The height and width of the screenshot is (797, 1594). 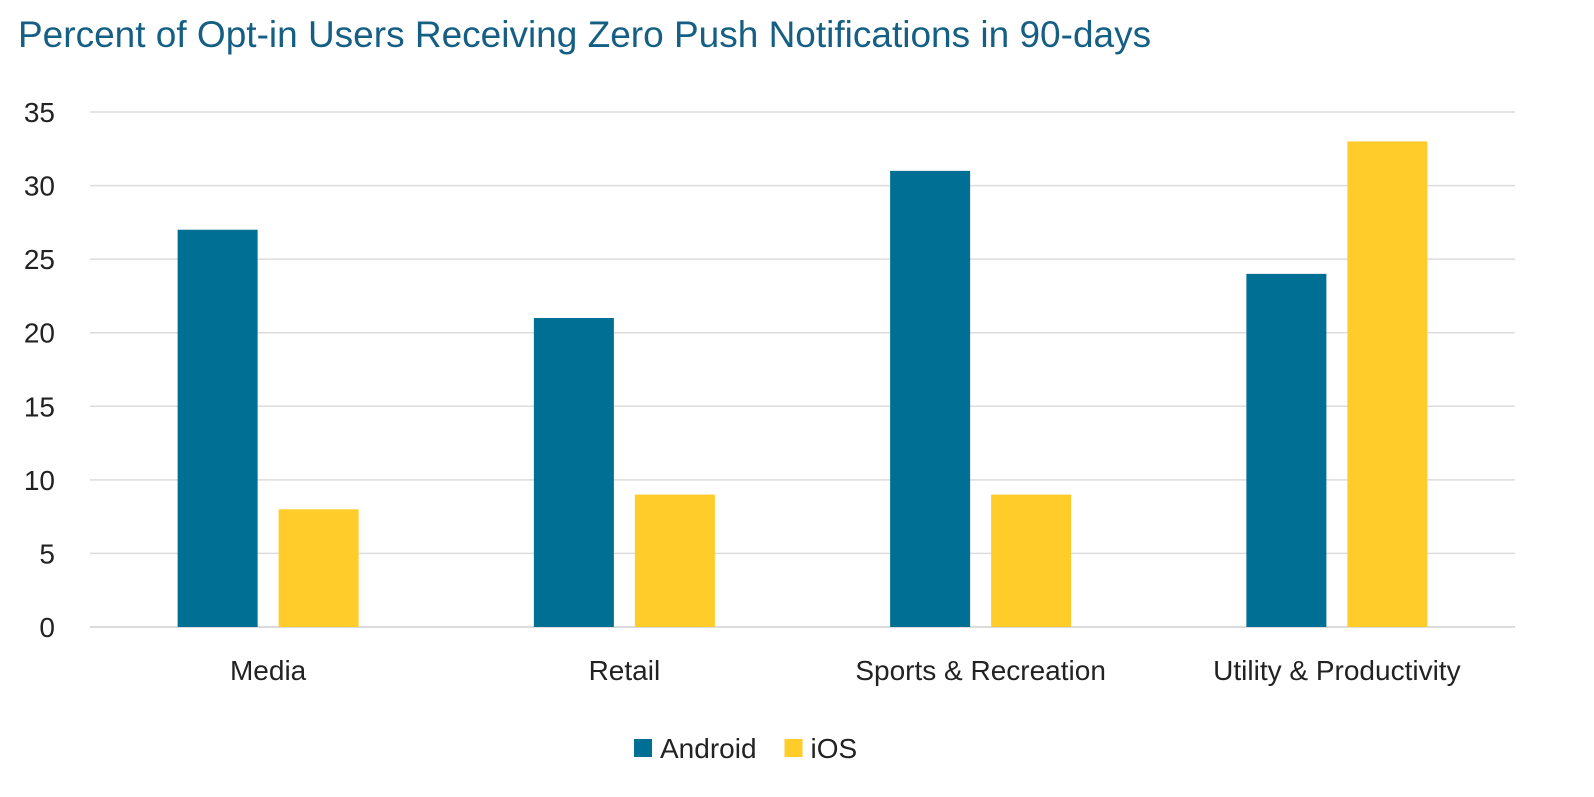 What do you see at coordinates (47, 553) in the screenshot?
I see `y-tick-label: 5` at bounding box center [47, 553].